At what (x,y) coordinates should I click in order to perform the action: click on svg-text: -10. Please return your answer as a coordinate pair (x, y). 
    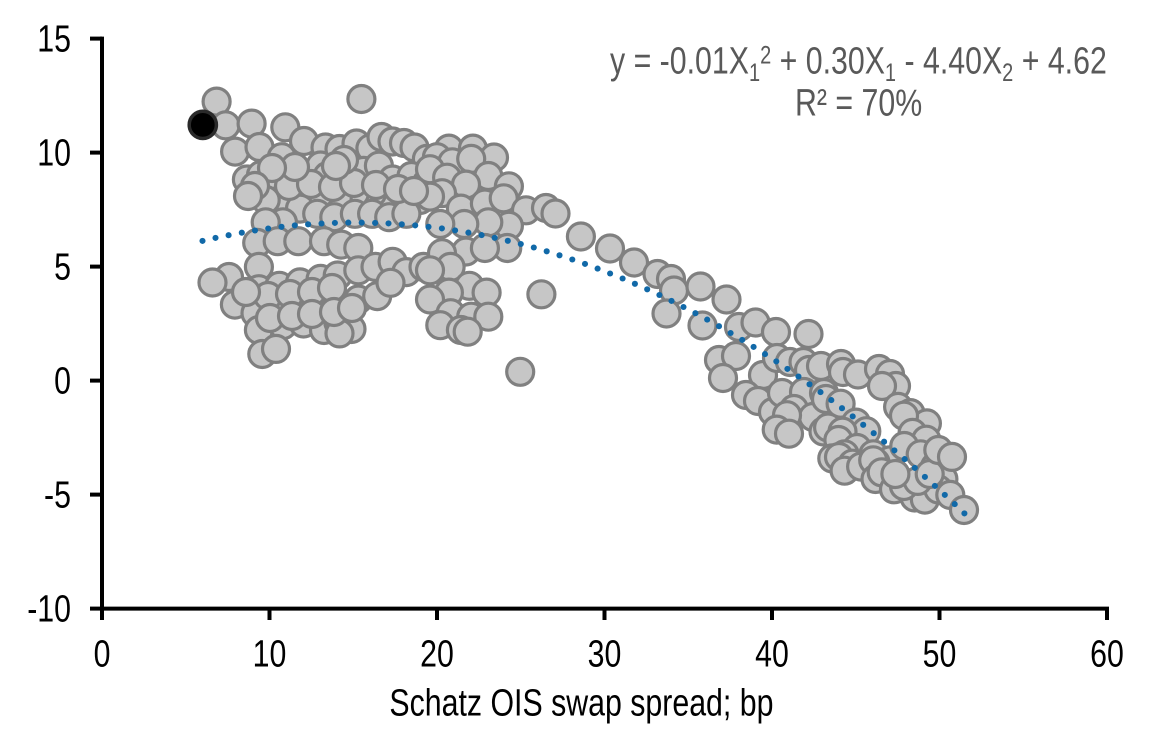
    Looking at the image, I should click on (49, 610).